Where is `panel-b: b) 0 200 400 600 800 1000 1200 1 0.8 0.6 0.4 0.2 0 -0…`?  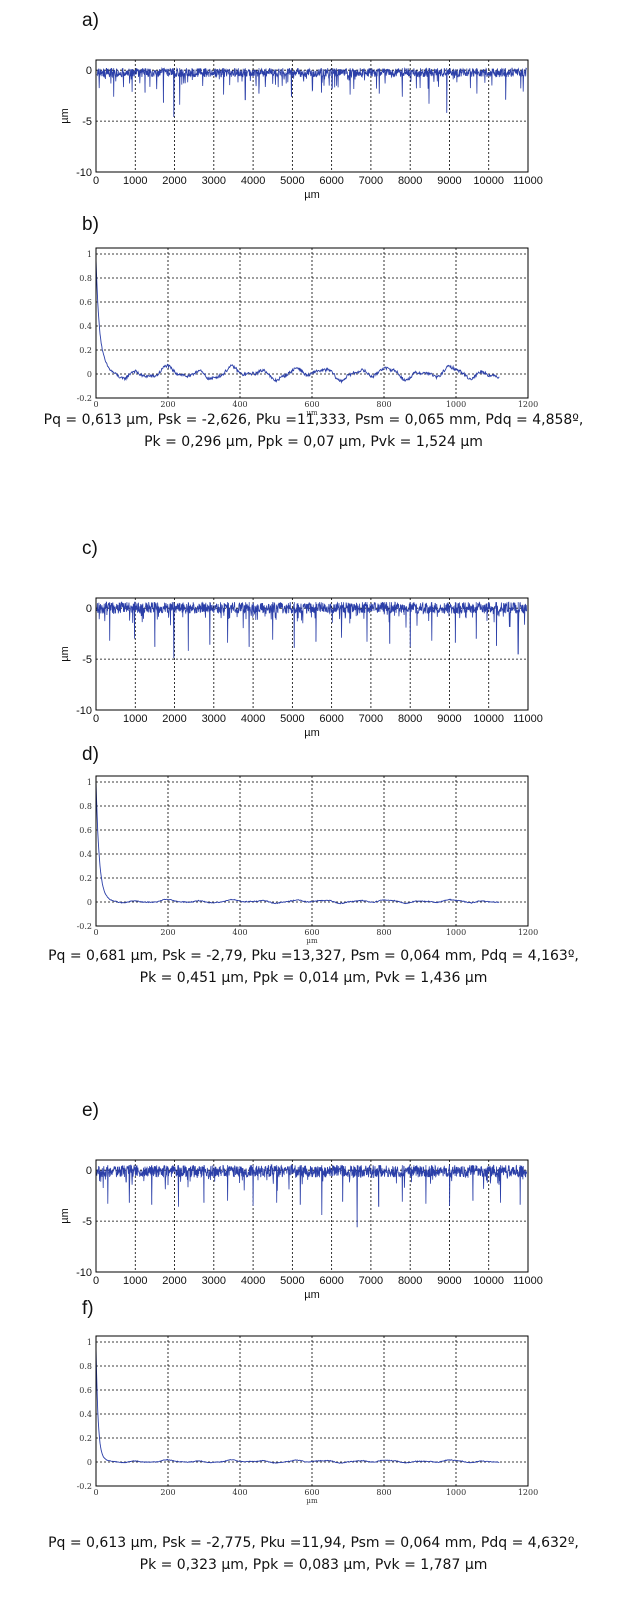 panel-b: b) 0 200 400 600 800 1000 1200 1 0.8 0.6 0.4 0.2 0 -0… is located at coordinates (313, 317).